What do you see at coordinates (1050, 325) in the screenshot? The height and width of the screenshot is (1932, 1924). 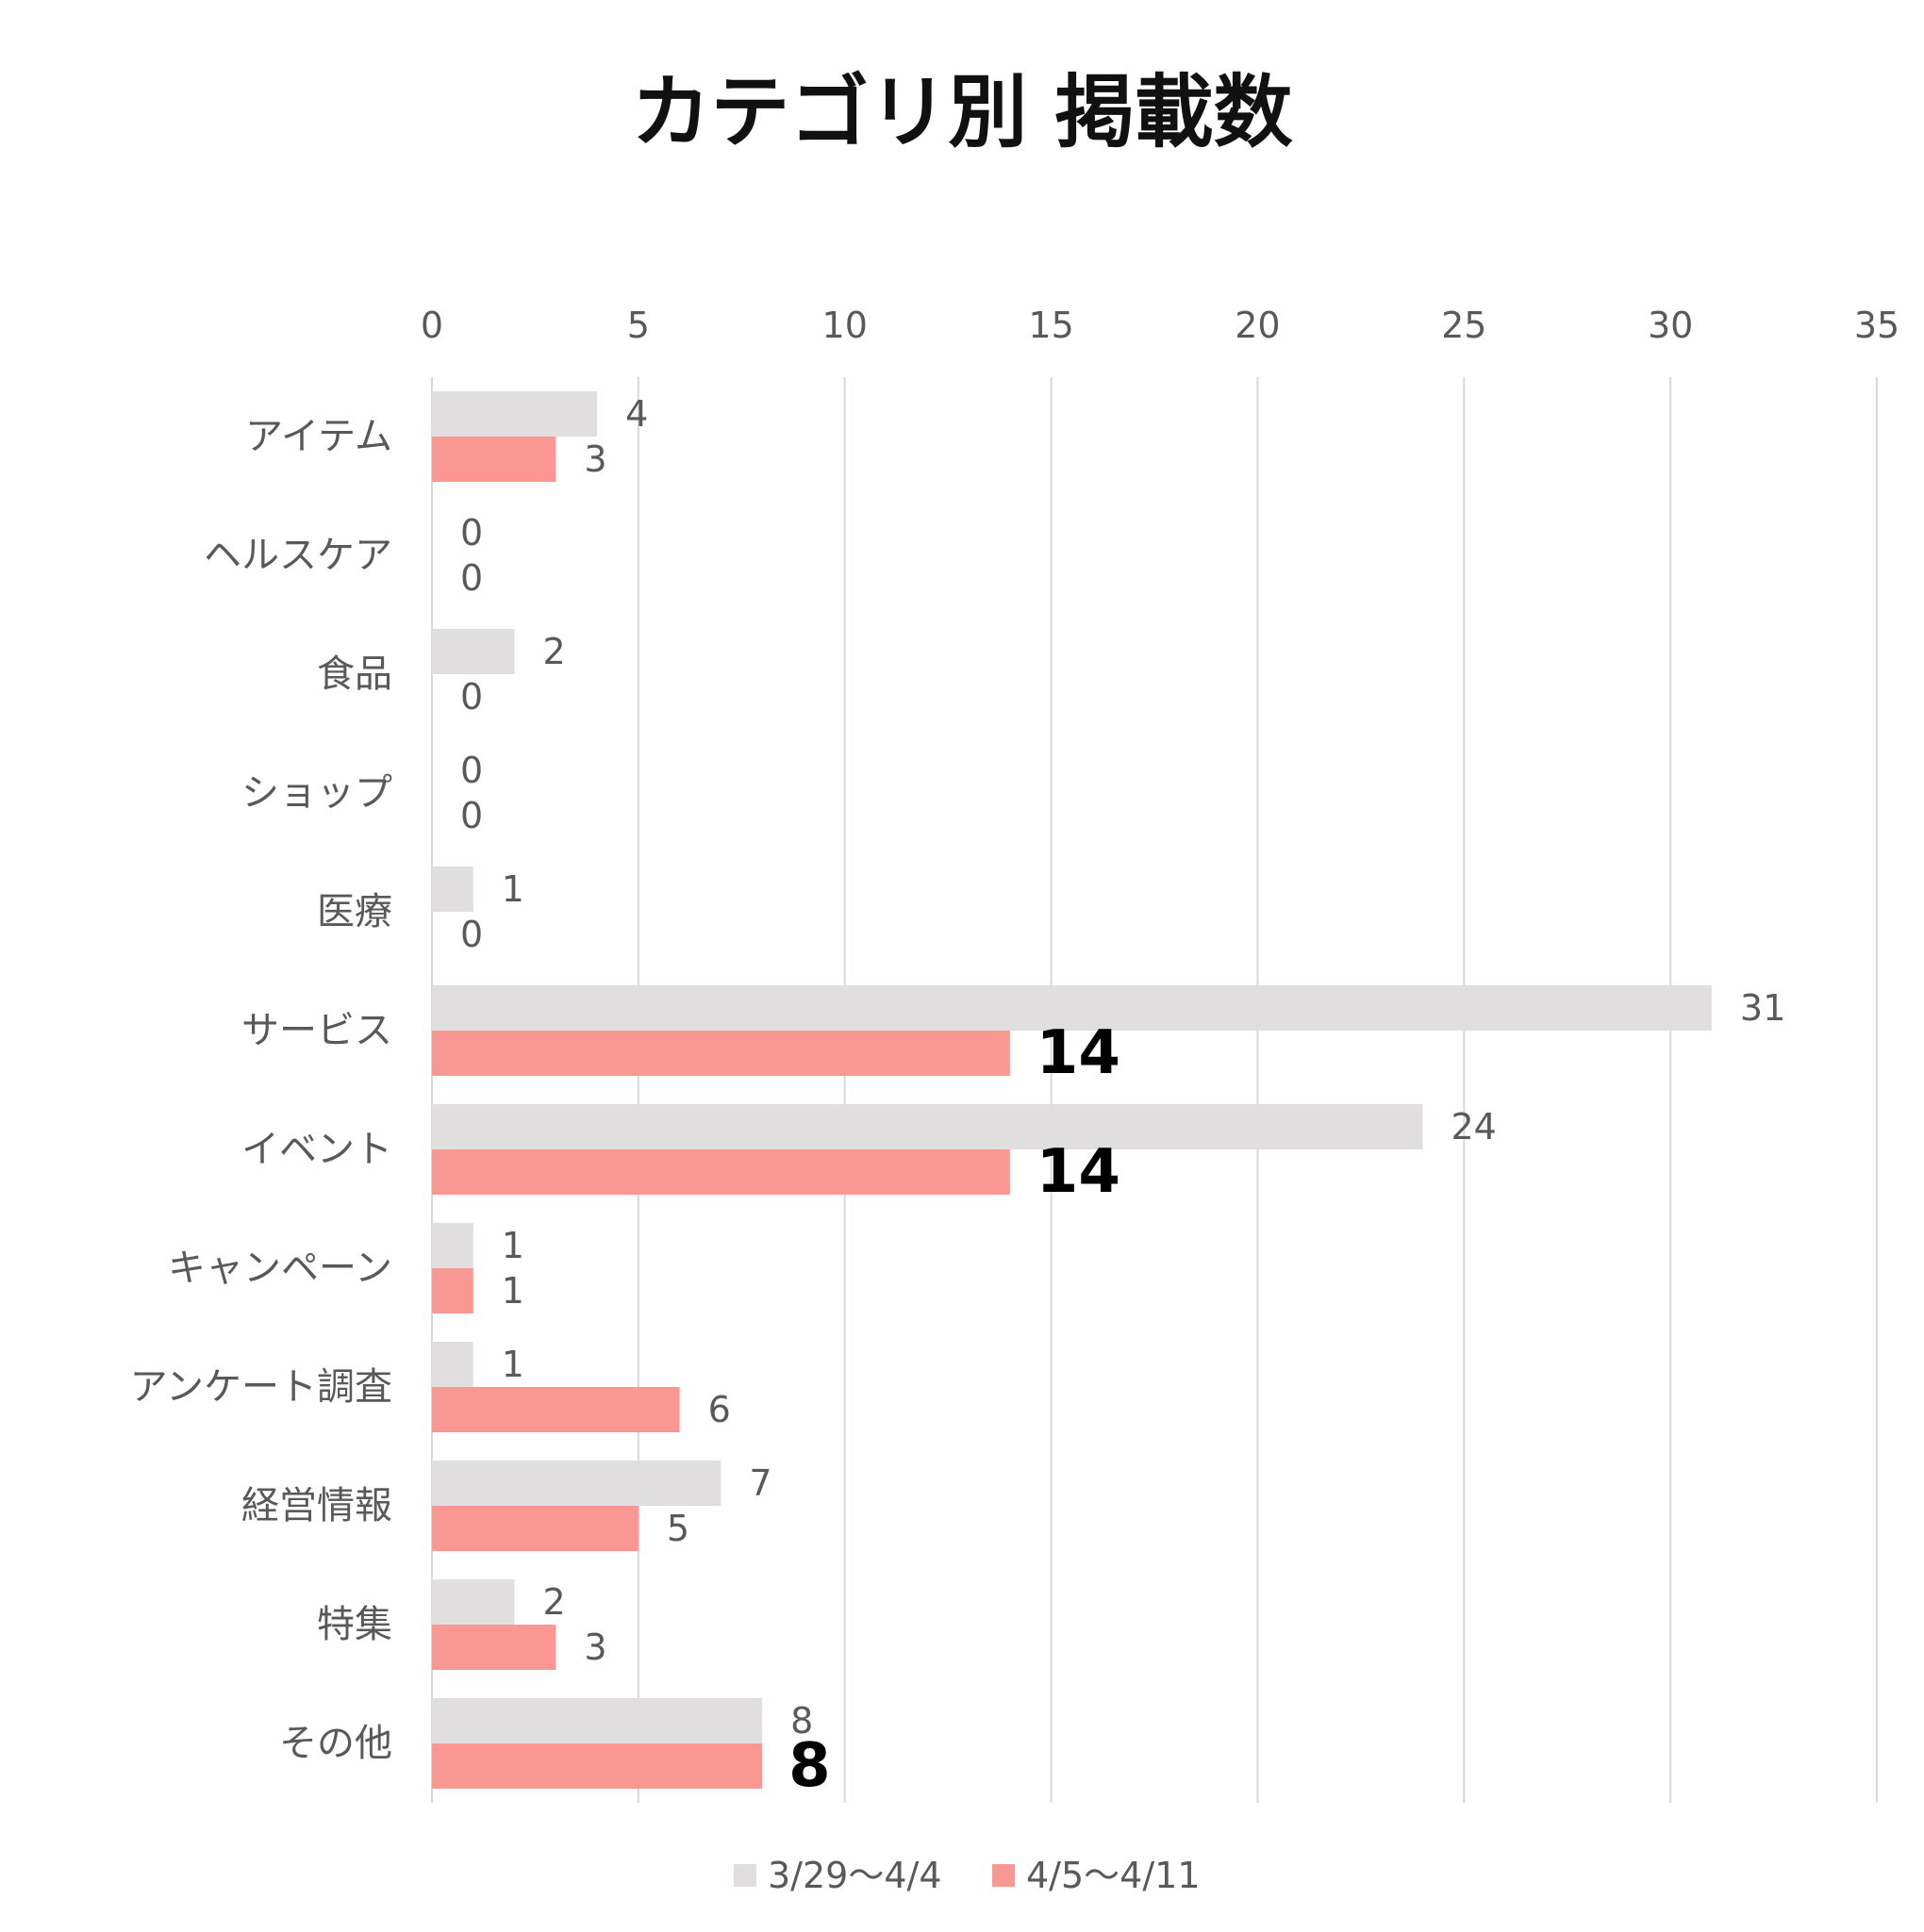 I see `x-tick-label-3: 15` at bounding box center [1050, 325].